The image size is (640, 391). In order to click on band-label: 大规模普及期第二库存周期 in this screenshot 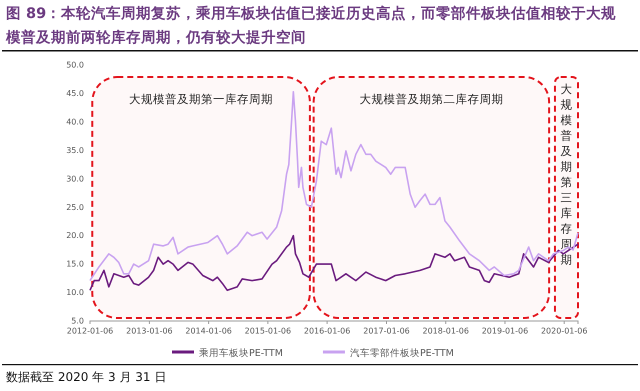, I will do `click(431, 99)`.